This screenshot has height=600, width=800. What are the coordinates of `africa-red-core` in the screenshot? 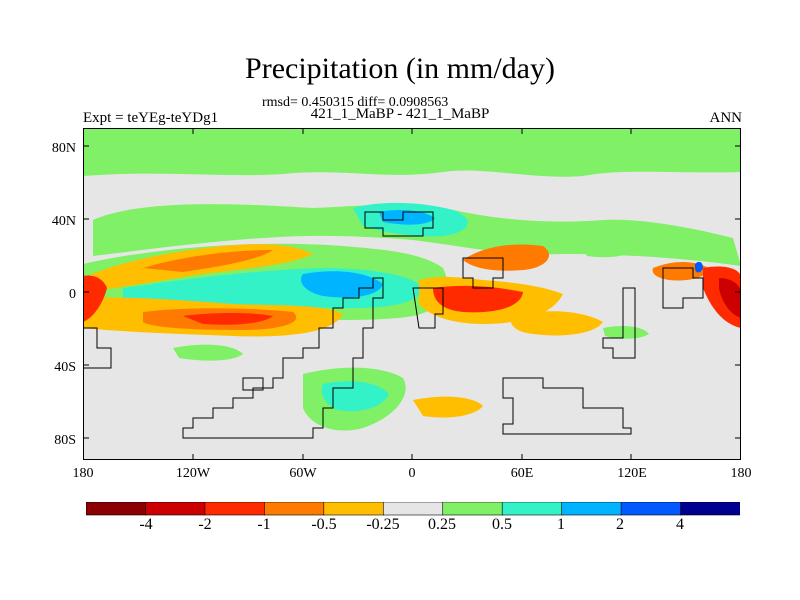 It's located at (478, 299).